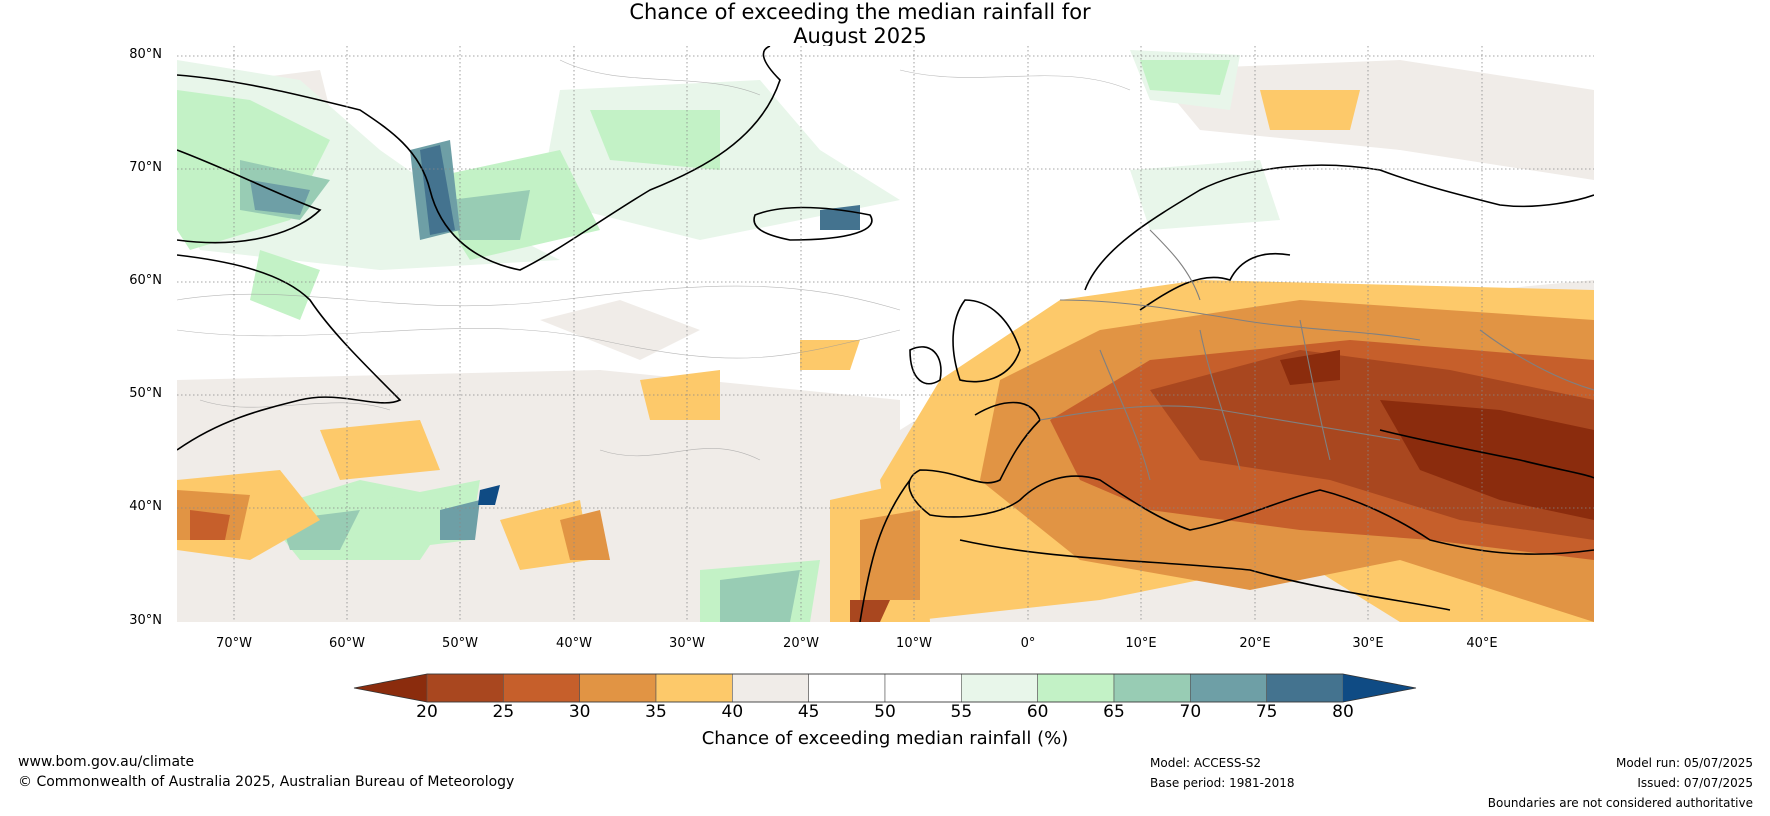  Describe the element at coordinates (732, 712) in the screenshot. I see `colorbar-tick-label: 40` at that location.